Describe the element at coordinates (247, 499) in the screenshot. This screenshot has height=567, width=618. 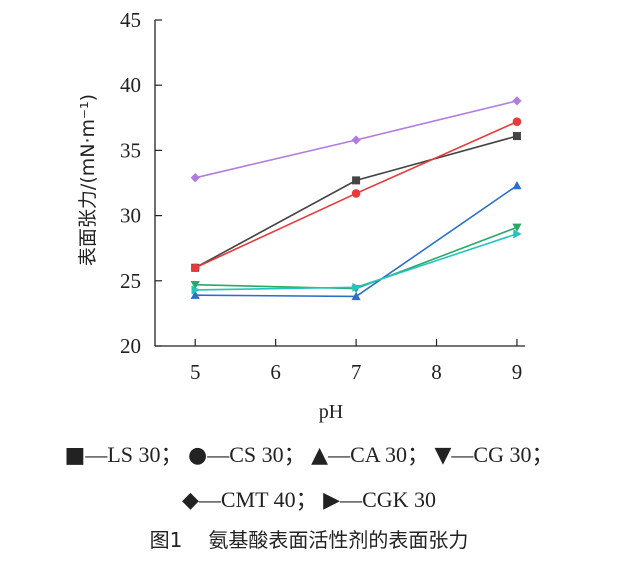
I see `legend-label: —CMT 40` at that location.